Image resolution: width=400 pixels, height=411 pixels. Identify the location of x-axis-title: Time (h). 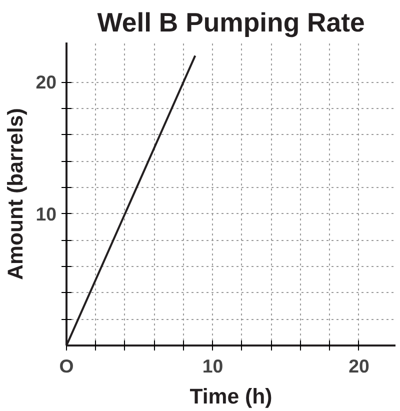
(231, 396).